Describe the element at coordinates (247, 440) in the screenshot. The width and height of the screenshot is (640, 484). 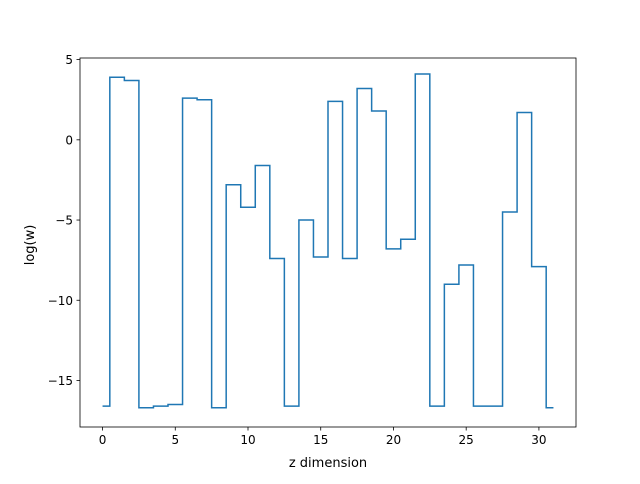
I see `x-tick-label: 10` at that location.